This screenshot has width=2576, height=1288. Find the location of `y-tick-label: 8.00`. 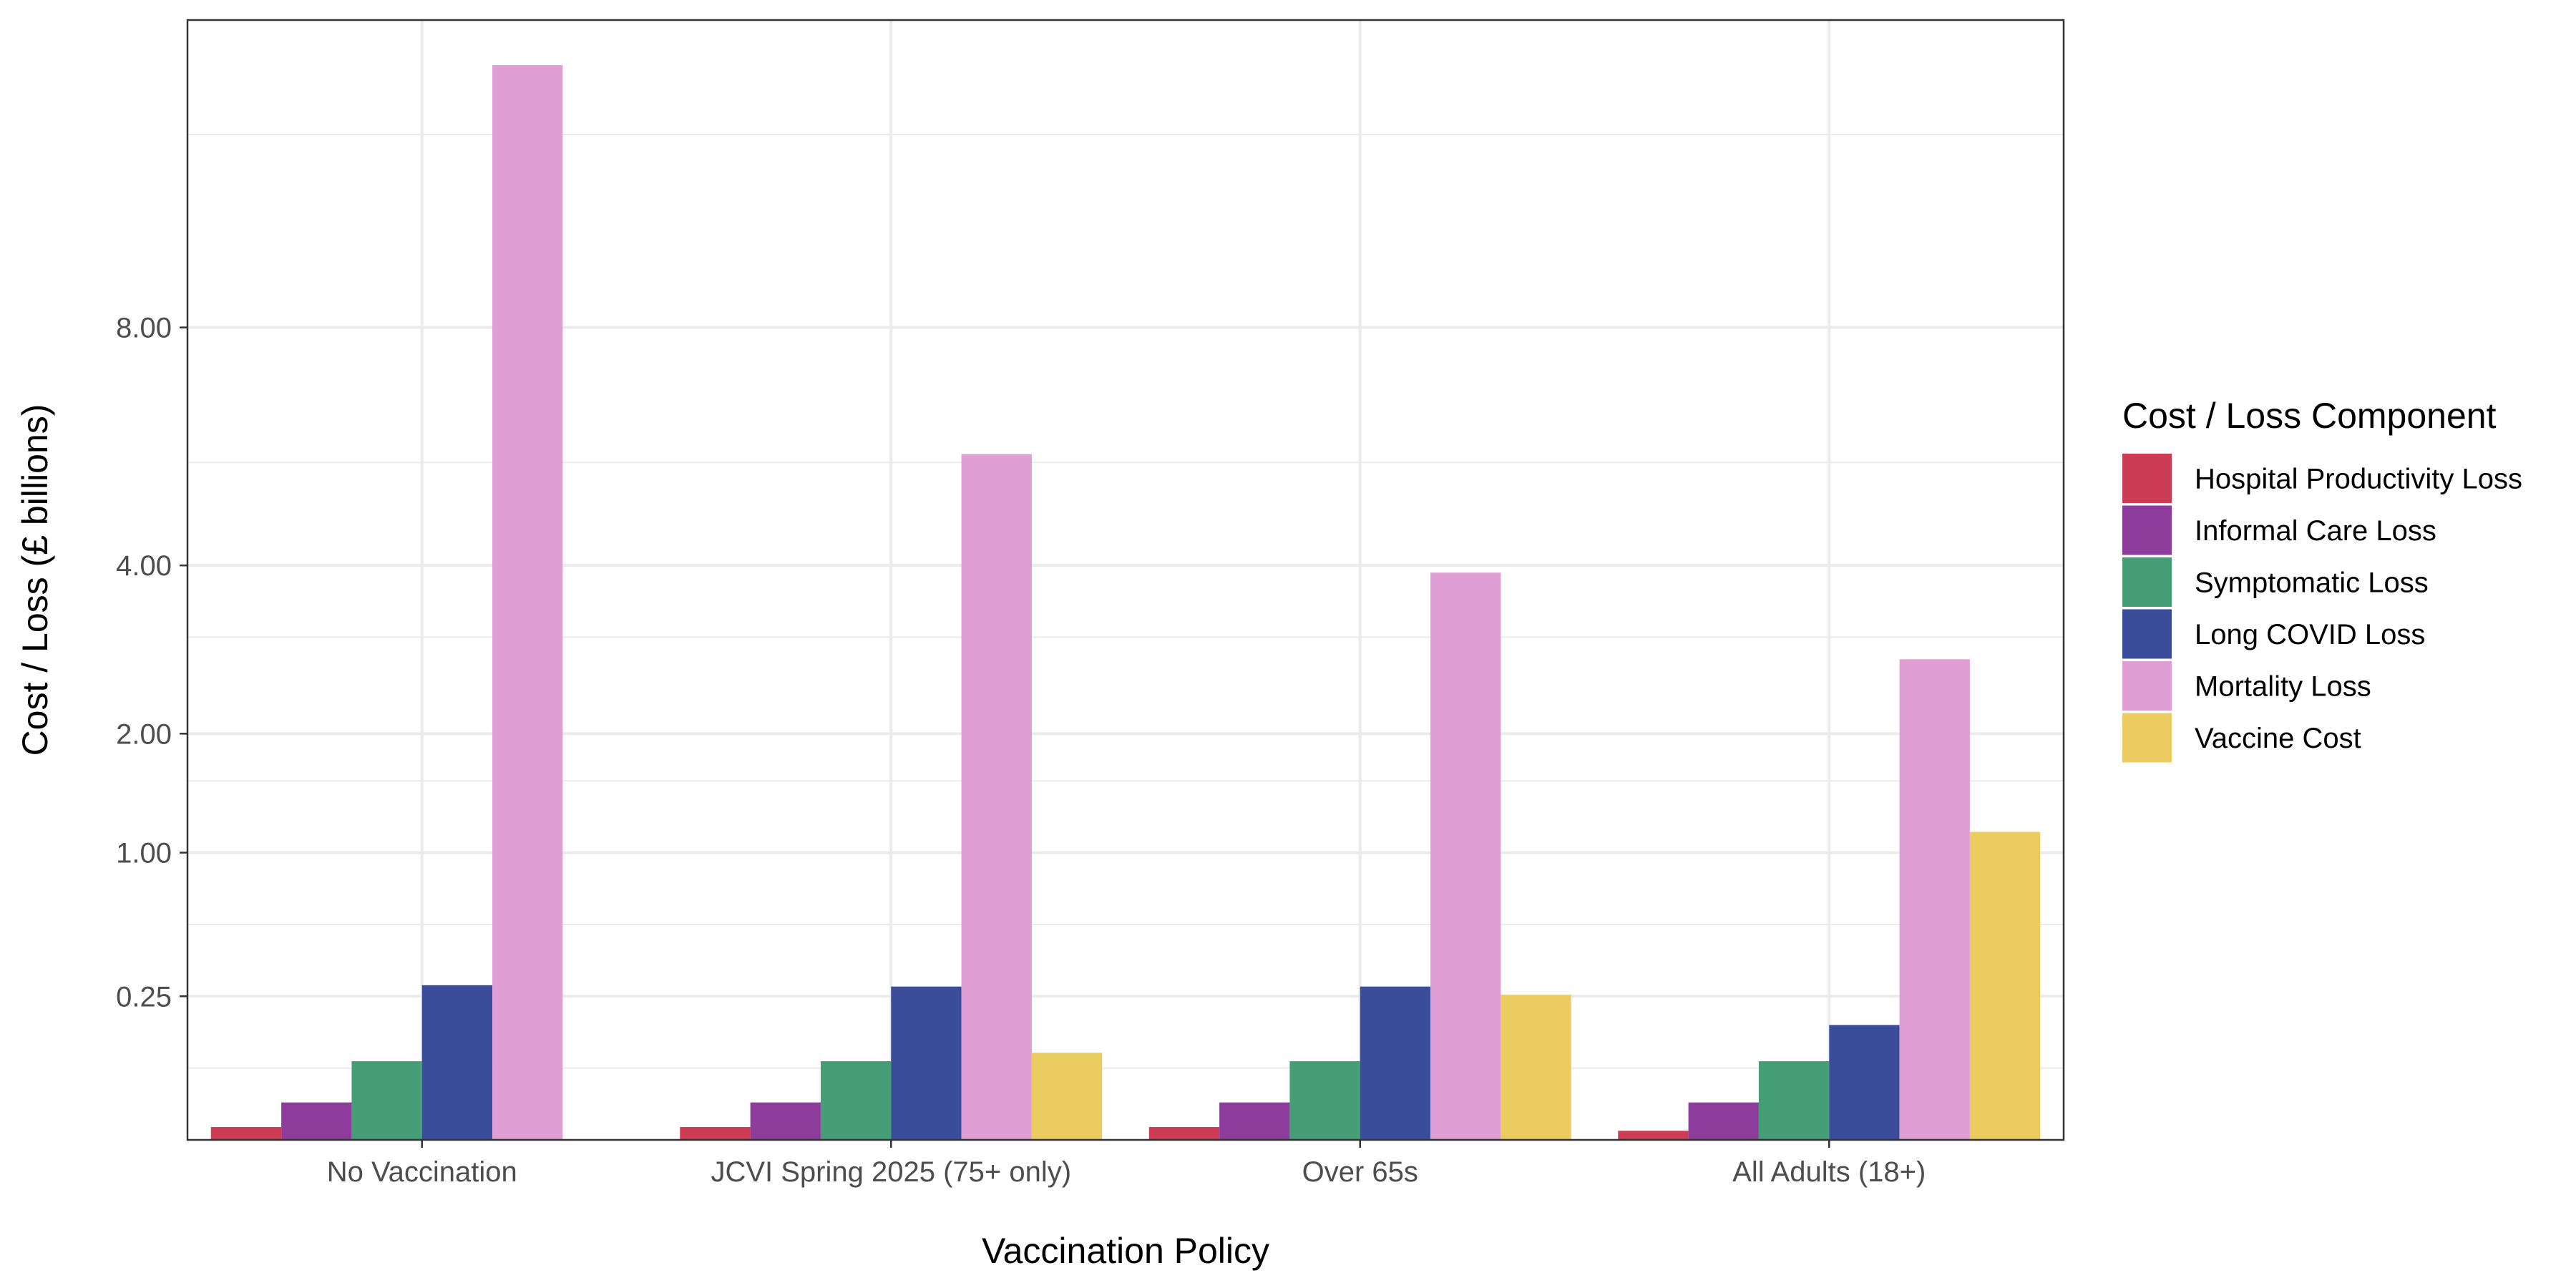

y-tick-label: 8.00 is located at coordinates (144, 328).